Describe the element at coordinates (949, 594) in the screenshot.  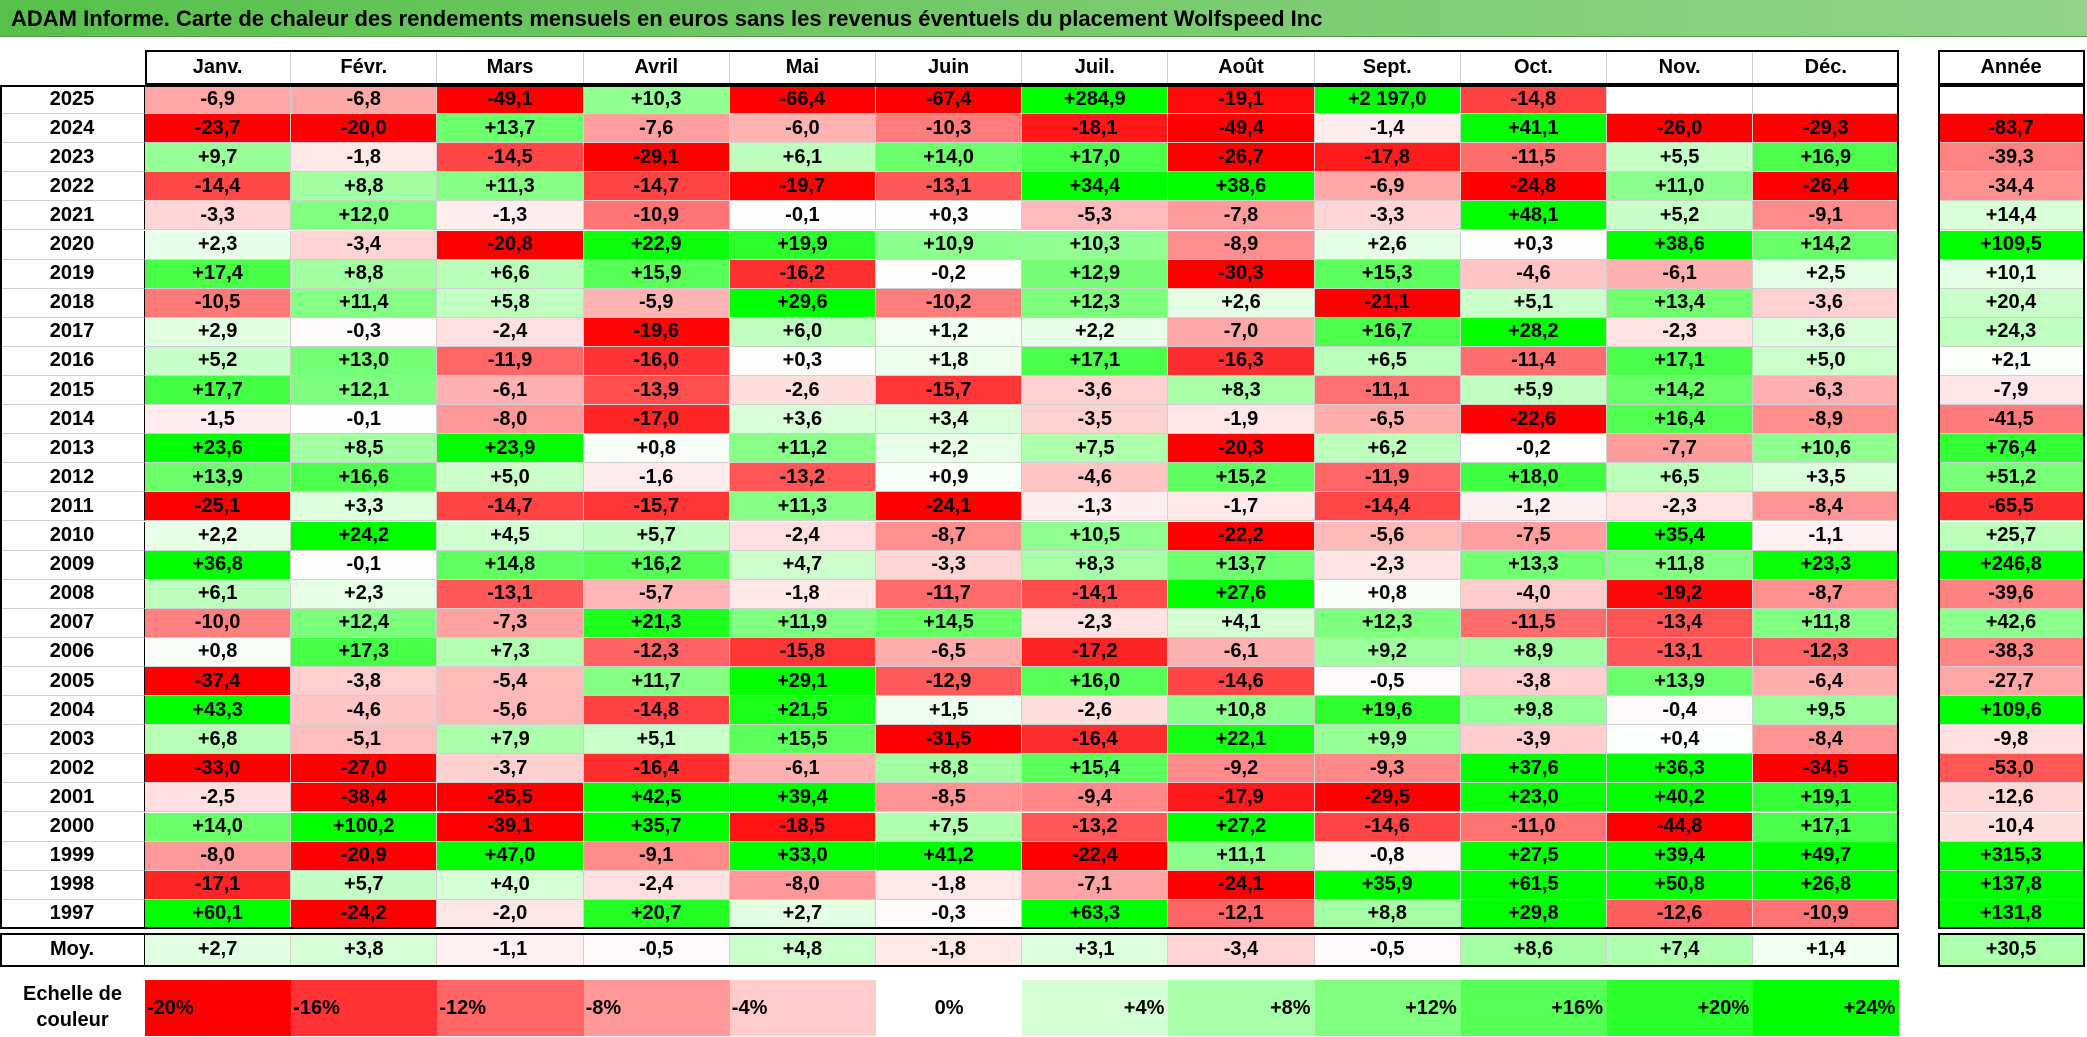
I see `heatmap-cell: -11,7` at that location.